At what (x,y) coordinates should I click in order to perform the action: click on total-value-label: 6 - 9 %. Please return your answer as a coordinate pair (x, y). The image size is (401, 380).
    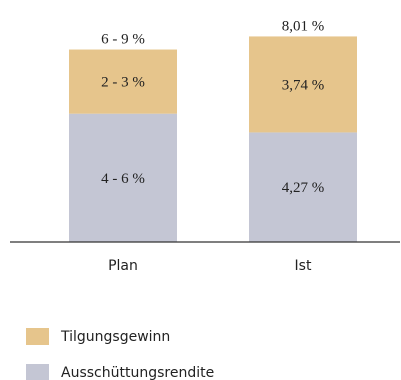
    Looking at the image, I should click on (123, 40).